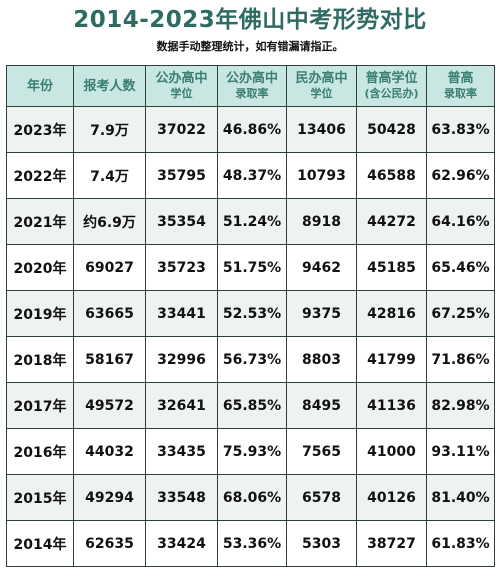 This screenshot has width=500, height=577. I want to click on page-subtitle: 数据手动整理统计，如有错漏请指正。, so click(250, 46).